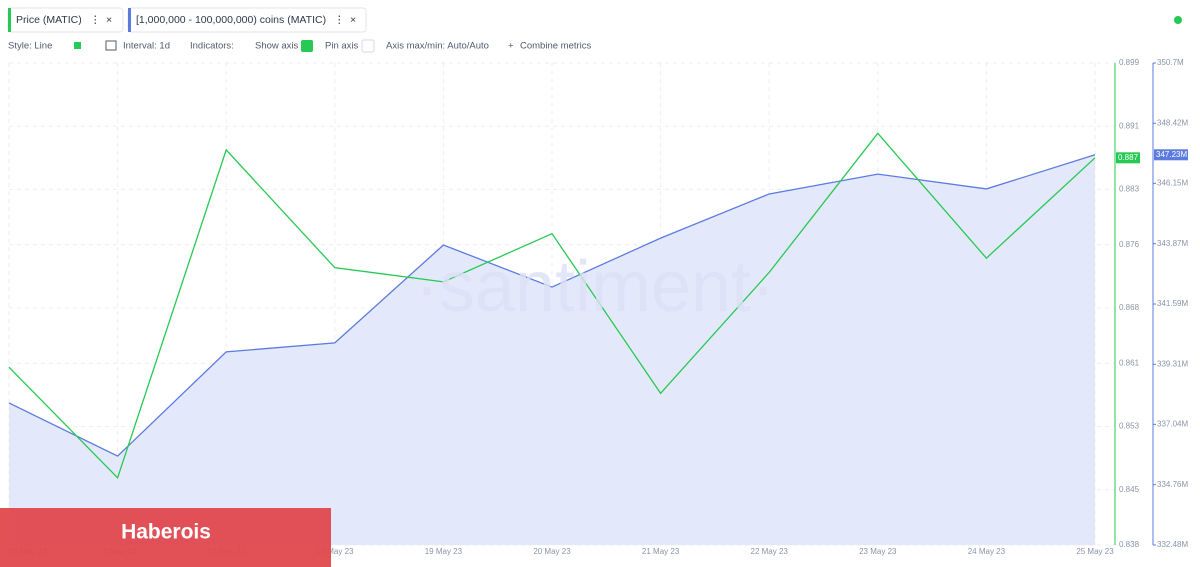  I want to click on x-tick-label: 21 May 23, so click(661, 551).